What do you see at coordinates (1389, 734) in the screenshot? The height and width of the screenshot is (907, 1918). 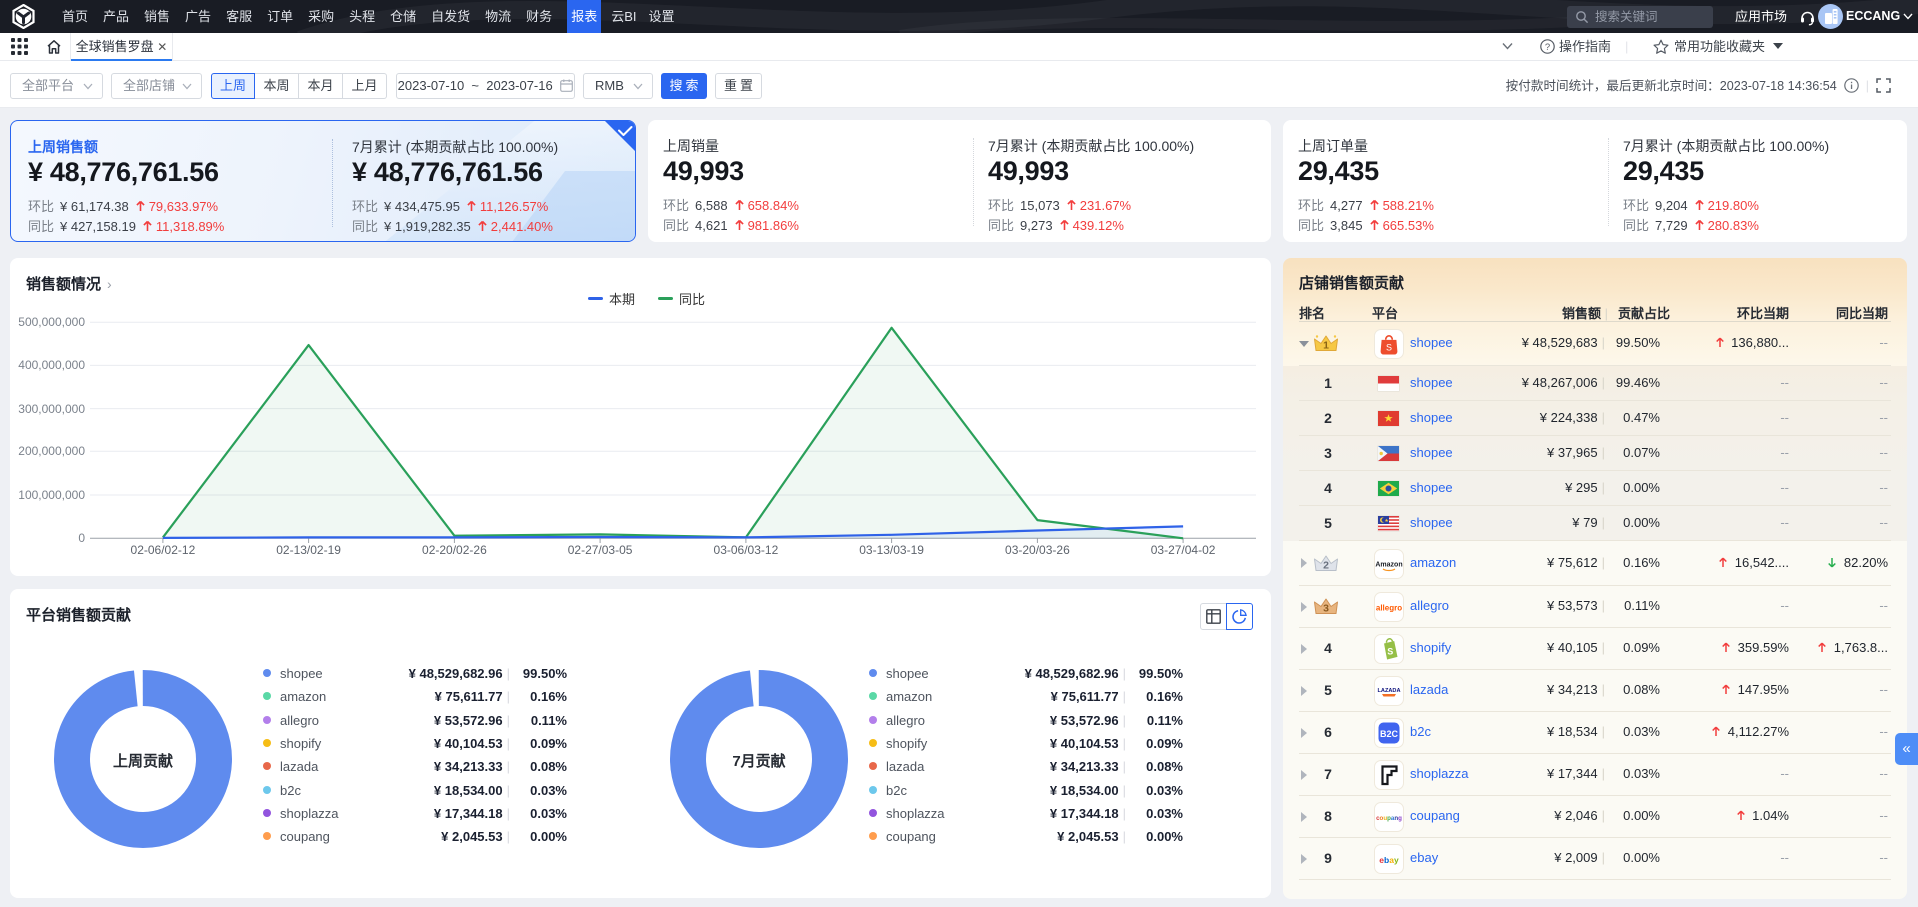 I see `svg-text: B2C` at bounding box center [1389, 734].